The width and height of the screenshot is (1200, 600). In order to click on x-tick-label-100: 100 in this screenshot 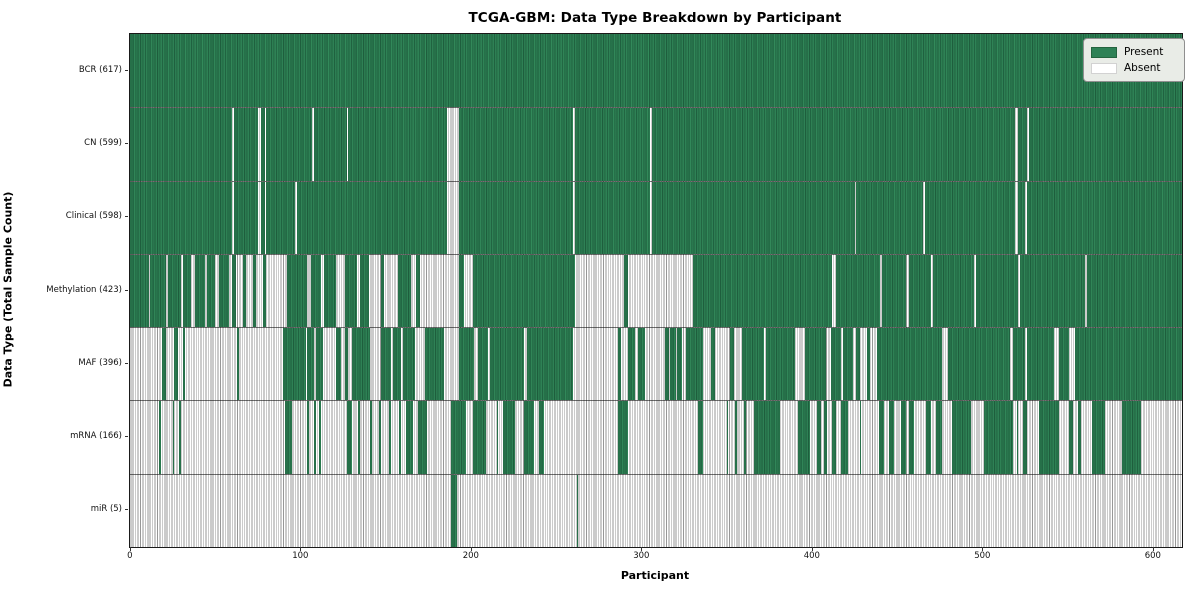, I will do `click(300, 556)`.